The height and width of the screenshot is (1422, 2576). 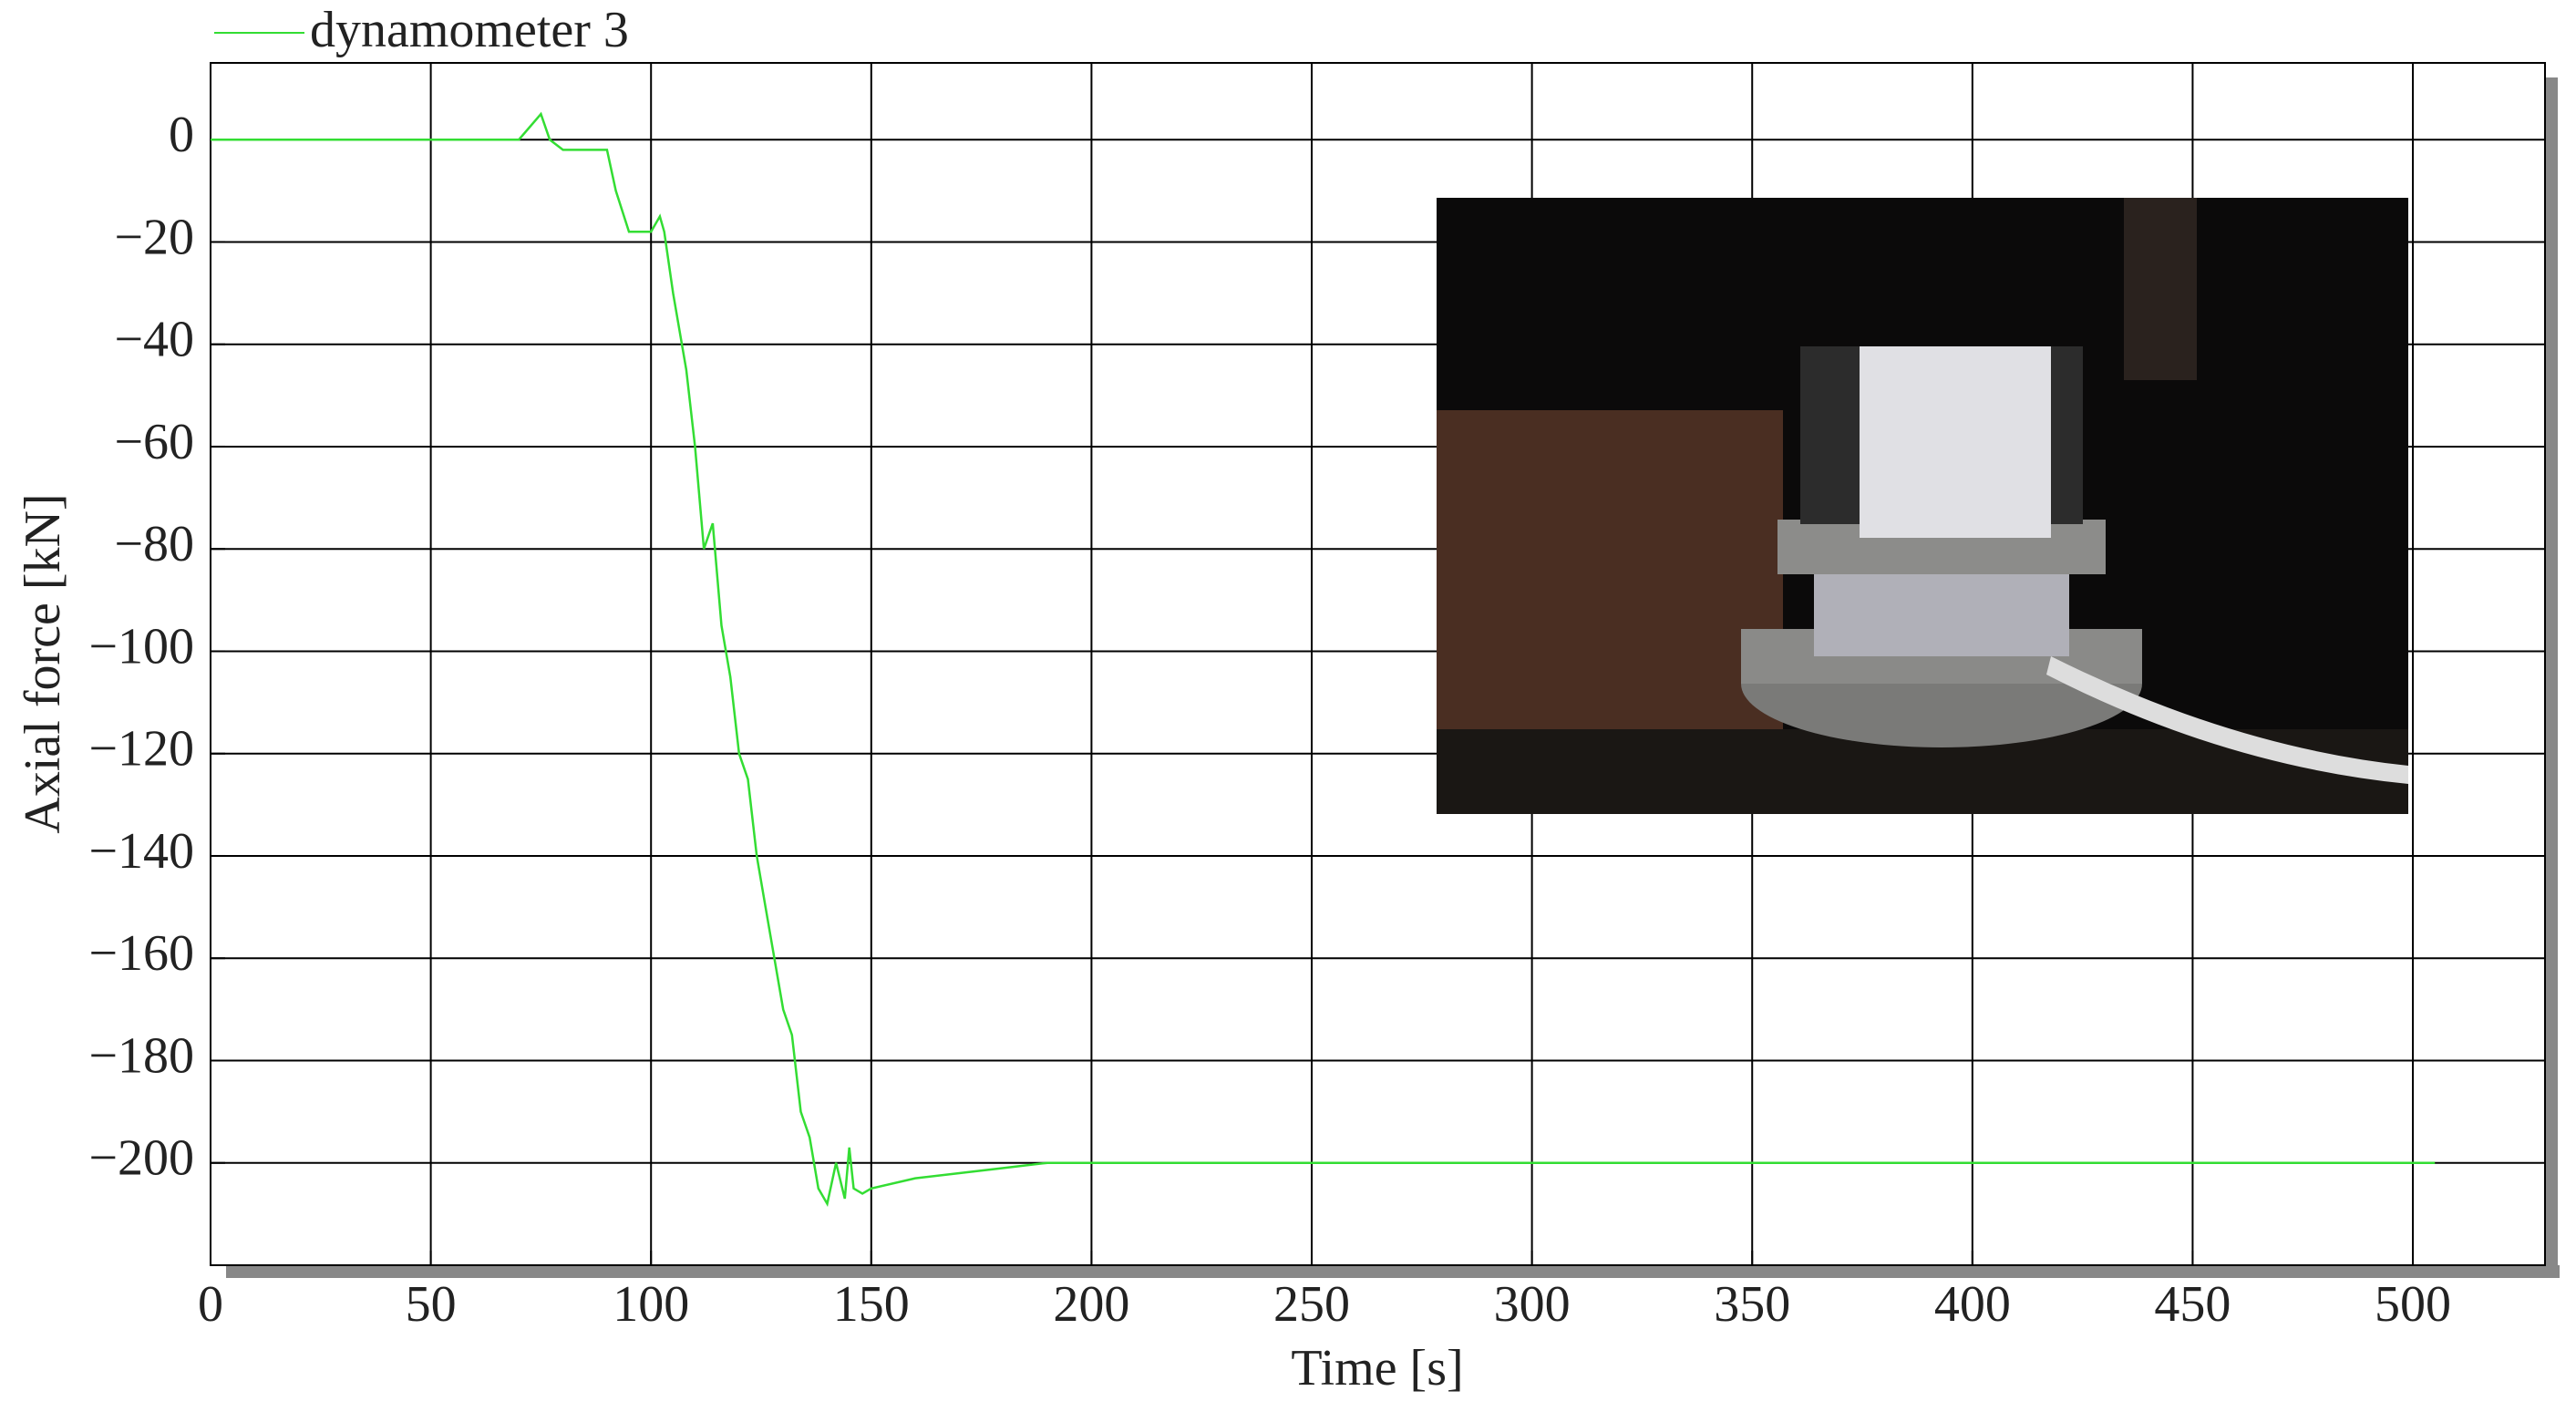 What do you see at coordinates (141, 851) in the screenshot?
I see `y-tick-label: −140` at bounding box center [141, 851].